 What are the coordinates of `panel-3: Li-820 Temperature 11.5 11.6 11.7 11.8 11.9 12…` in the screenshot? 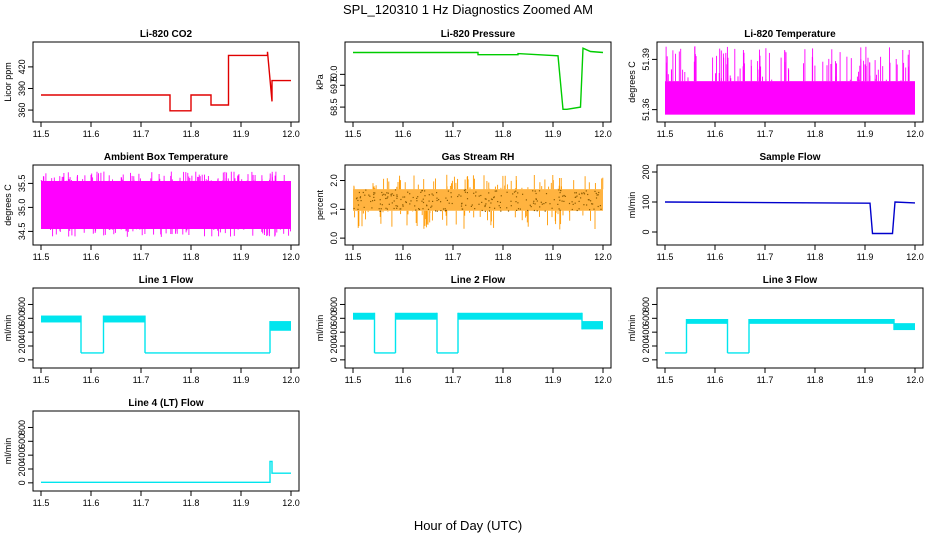 It's located at (775, 84).